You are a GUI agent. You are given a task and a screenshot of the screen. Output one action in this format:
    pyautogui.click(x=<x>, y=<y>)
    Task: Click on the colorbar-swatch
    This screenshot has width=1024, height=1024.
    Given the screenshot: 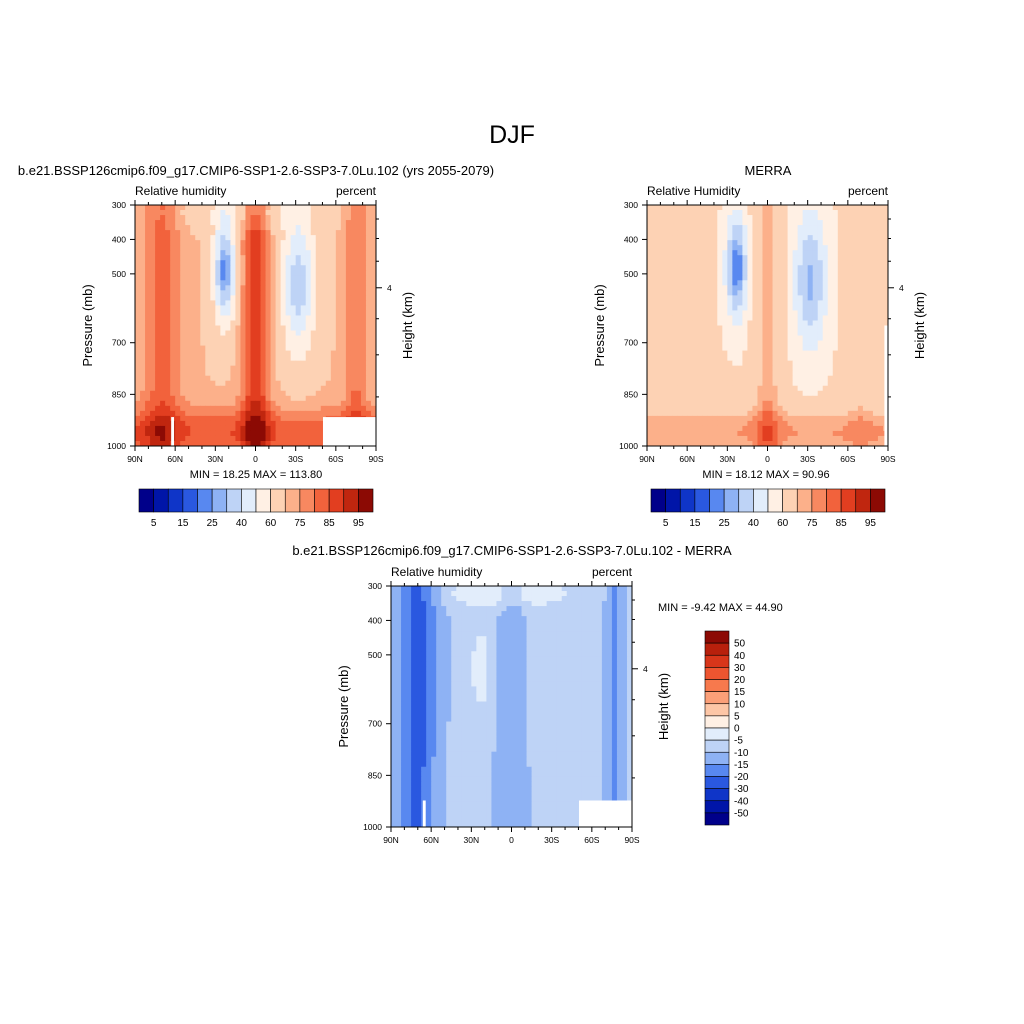 What is the action you would take?
    pyautogui.click(x=878, y=500)
    